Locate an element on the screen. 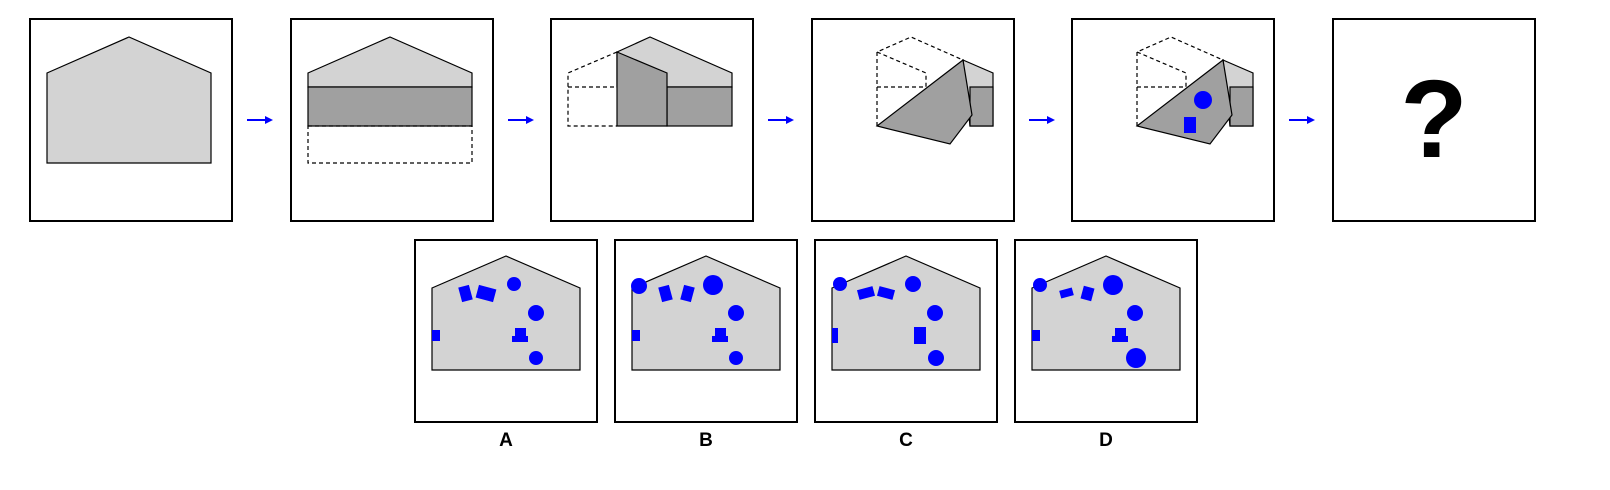  option-label-a: A is located at coordinates (506, 440).